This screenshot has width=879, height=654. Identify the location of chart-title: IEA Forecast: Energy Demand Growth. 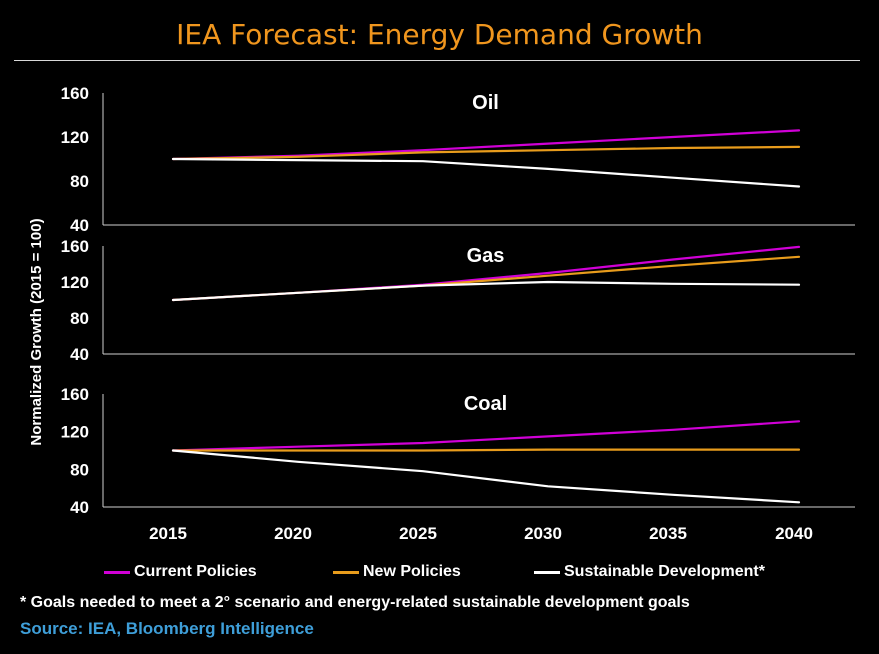
(439, 34).